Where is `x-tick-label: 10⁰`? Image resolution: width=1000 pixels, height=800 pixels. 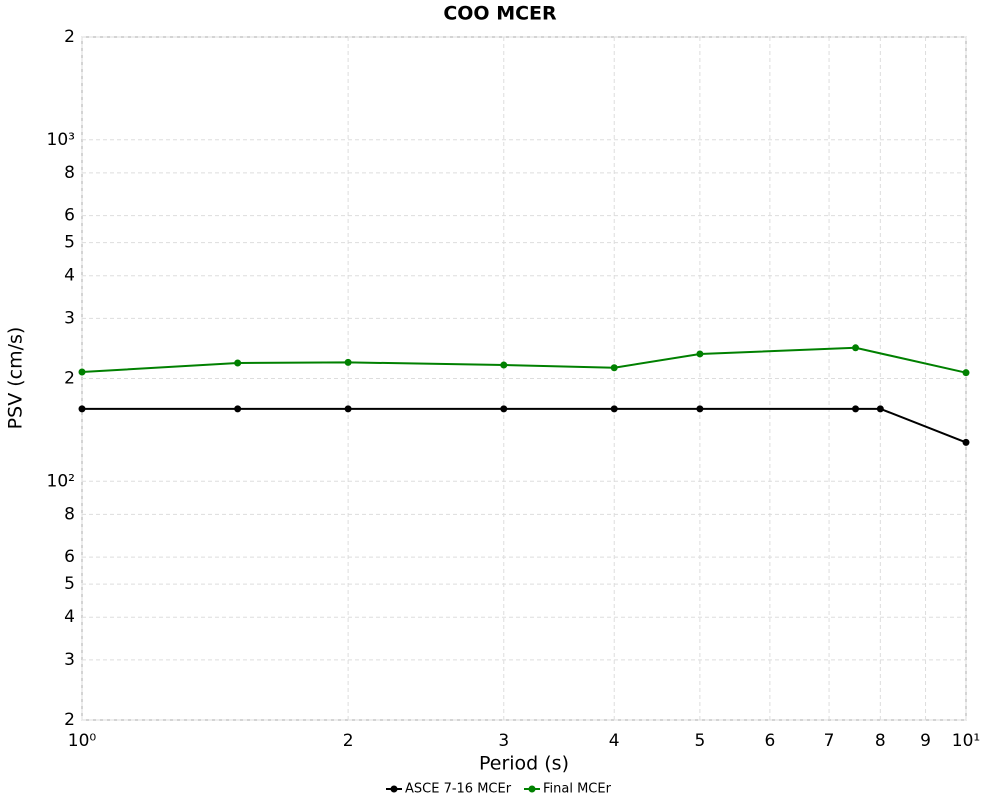 x-tick-label: 10⁰ is located at coordinates (82, 741).